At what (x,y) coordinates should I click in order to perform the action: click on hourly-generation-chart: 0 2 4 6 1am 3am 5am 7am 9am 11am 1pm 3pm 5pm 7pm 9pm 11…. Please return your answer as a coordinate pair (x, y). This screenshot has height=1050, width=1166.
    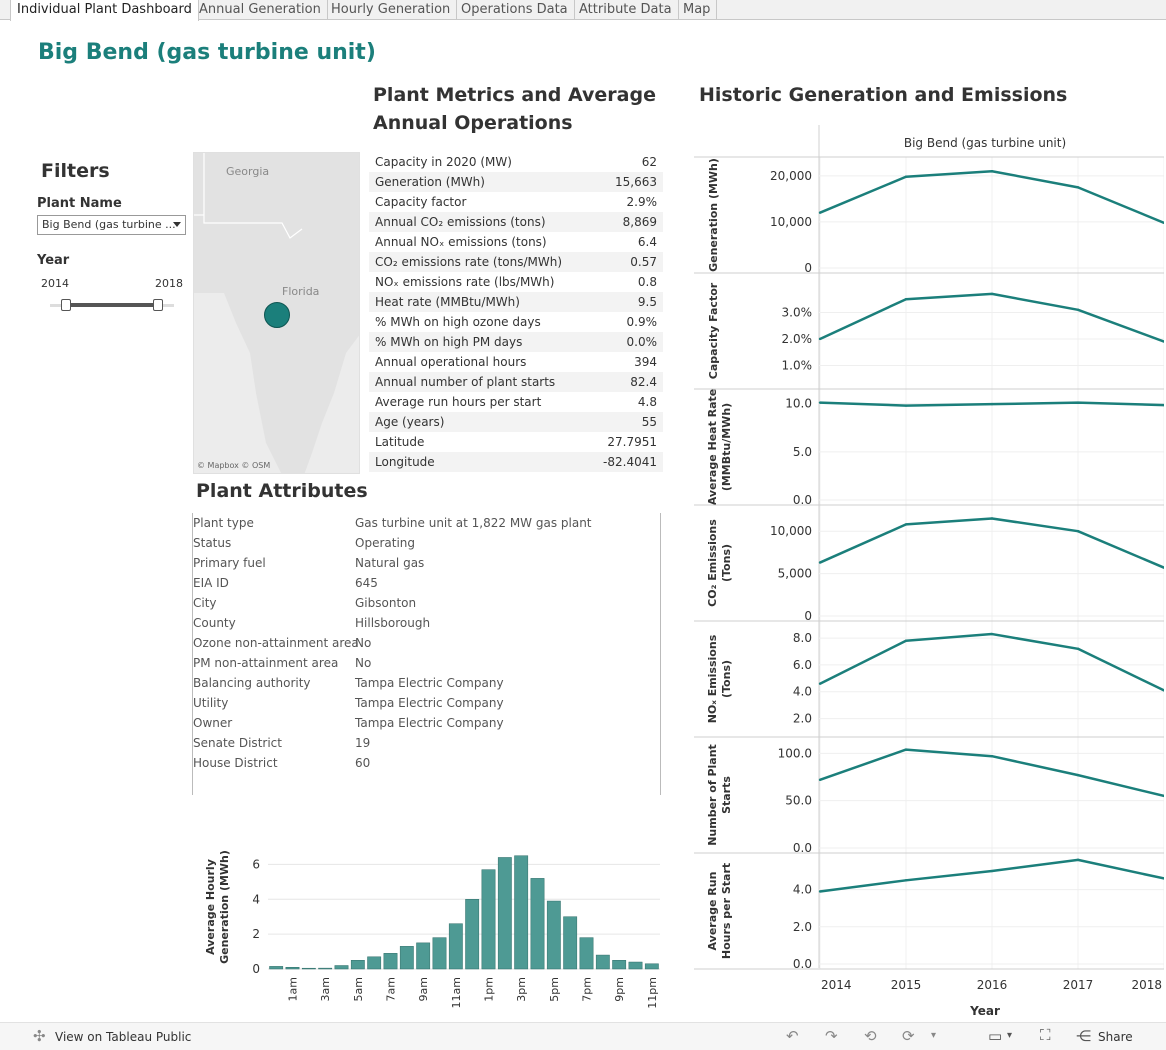
    Looking at the image, I should click on (429, 925).